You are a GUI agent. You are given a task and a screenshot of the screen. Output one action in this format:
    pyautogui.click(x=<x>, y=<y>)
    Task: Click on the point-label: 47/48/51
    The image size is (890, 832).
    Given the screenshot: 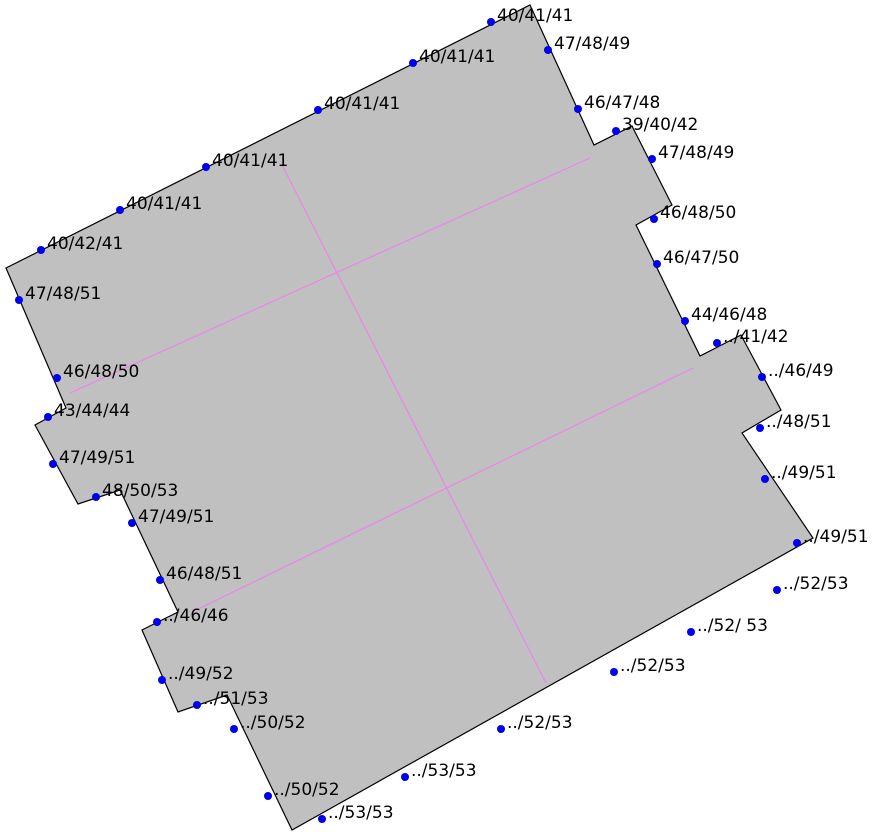 What is the action you would take?
    pyautogui.click(x=63, y=294)
    